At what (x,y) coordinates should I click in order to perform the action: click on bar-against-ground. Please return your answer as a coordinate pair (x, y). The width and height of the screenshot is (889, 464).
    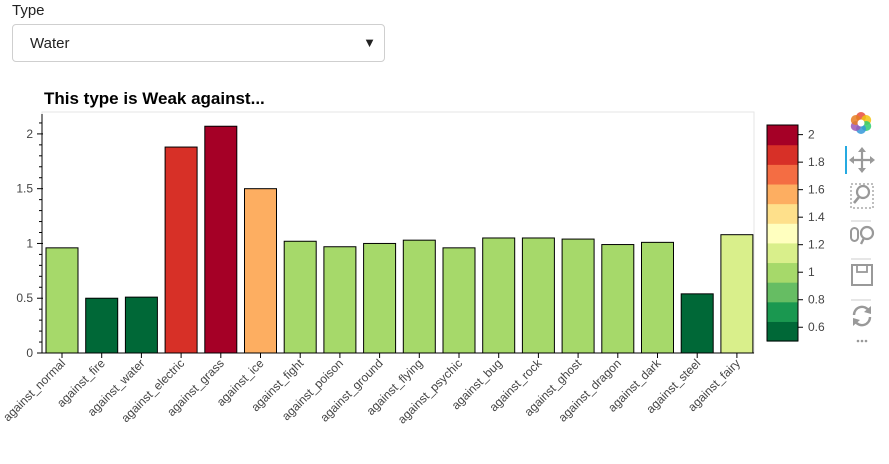
    Looking at the image, I should click on (380, 298).